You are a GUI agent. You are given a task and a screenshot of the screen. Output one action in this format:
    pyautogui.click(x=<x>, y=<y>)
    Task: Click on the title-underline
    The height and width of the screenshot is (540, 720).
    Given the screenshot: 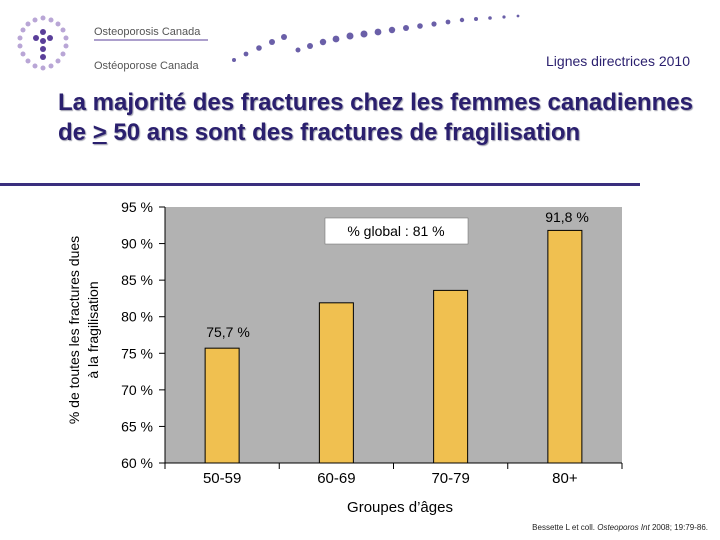 What is the action you would take?
    pyautogui.click(x=320, y=184)
    